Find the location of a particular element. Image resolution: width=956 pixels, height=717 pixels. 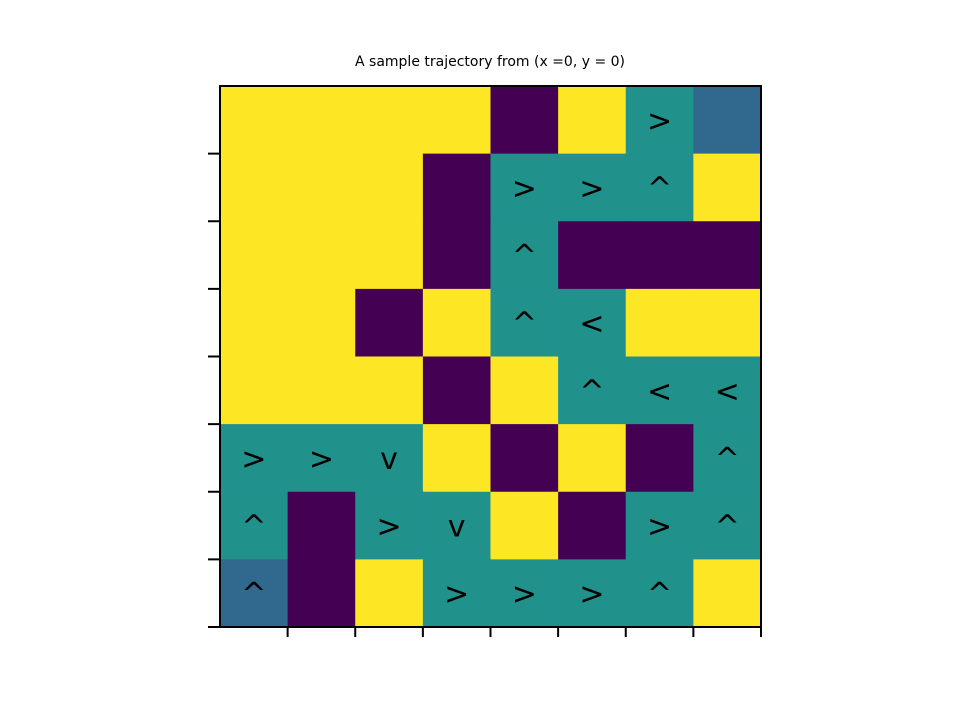

heatmap-cell-r3-c4 is located at coordinates (524, 323).